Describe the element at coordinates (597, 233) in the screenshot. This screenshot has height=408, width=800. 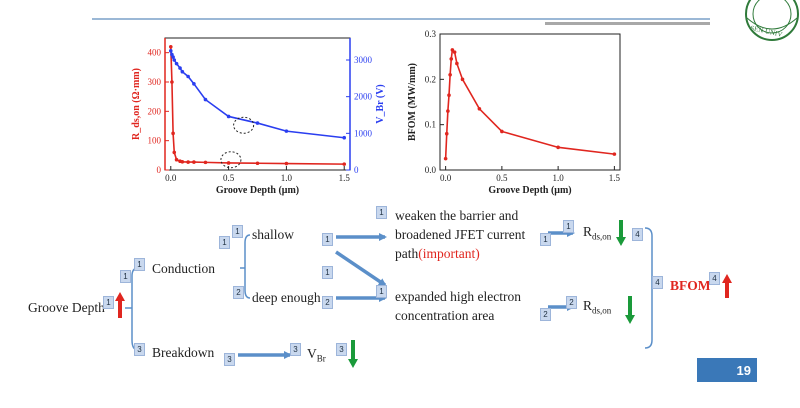
I see `rds-on-label-1: Rds,on` at that location.